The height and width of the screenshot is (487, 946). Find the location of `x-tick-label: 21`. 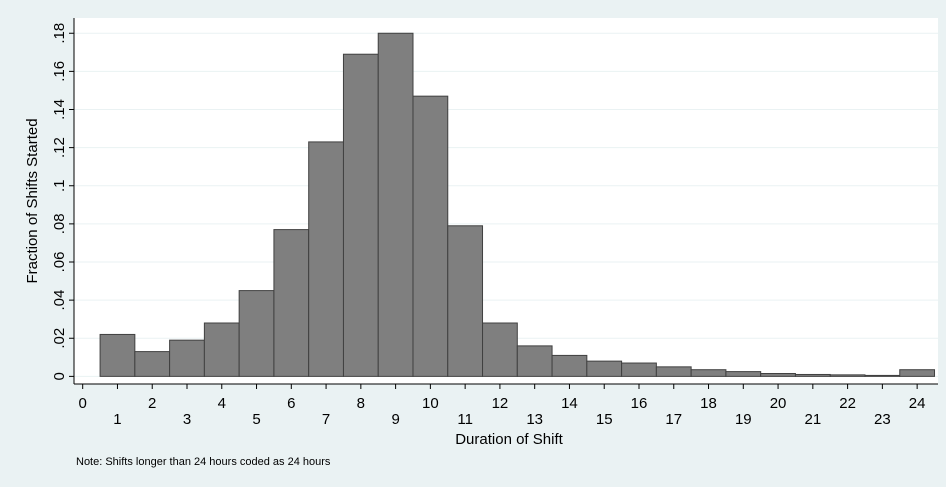

x-tick-label: 21 is located at coordinates (812, 419).